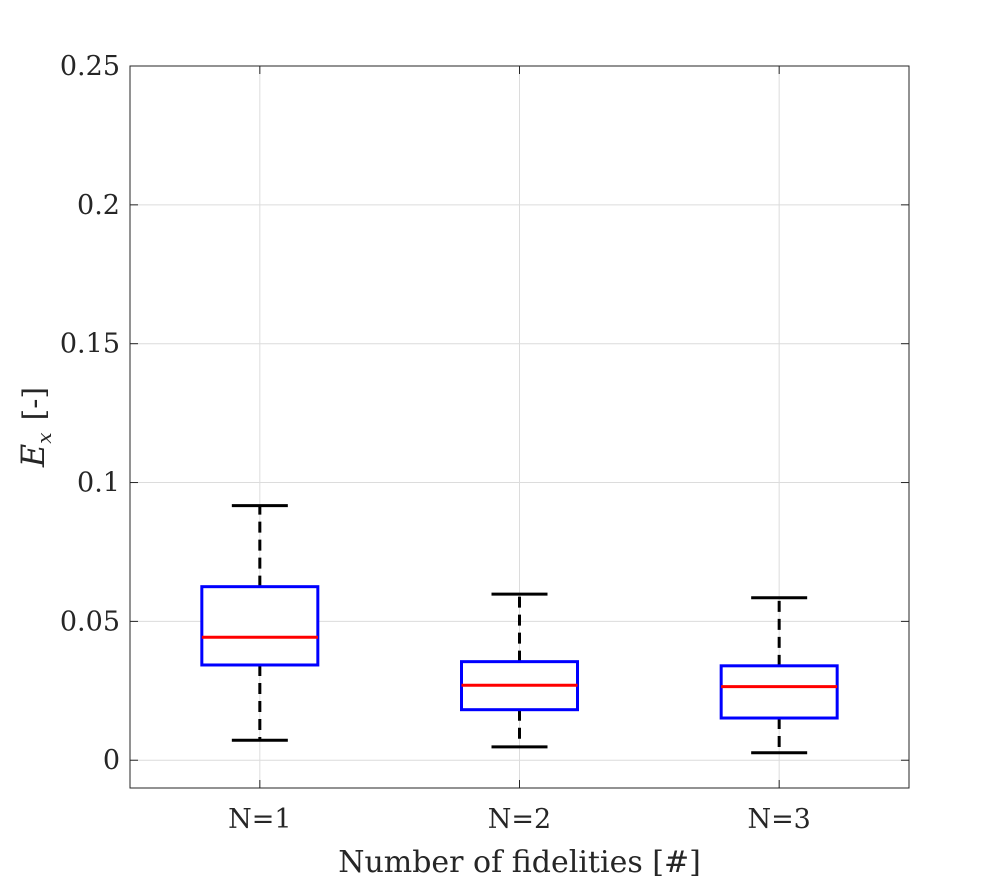 Image resolution: width=1004 pixels, height=886 pixels. Describe the element at coordinates (111, 760) in the screenshot. I see `y-tick-label: 0` at that location.